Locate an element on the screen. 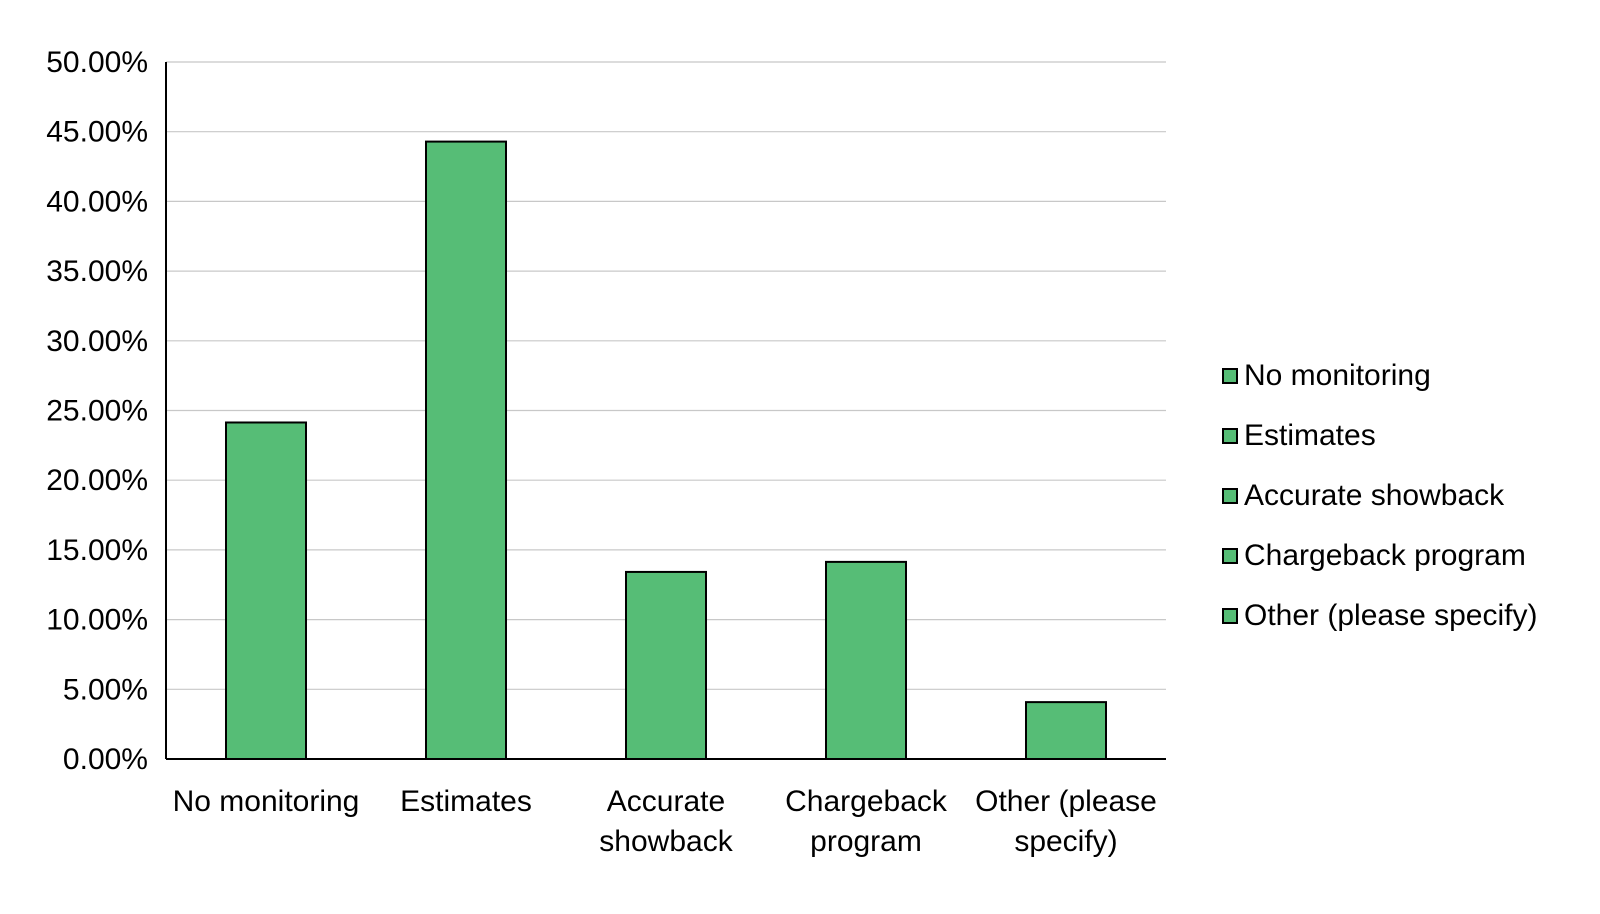  legend-item: Accurate showback is located at coordinates (1379, 496).